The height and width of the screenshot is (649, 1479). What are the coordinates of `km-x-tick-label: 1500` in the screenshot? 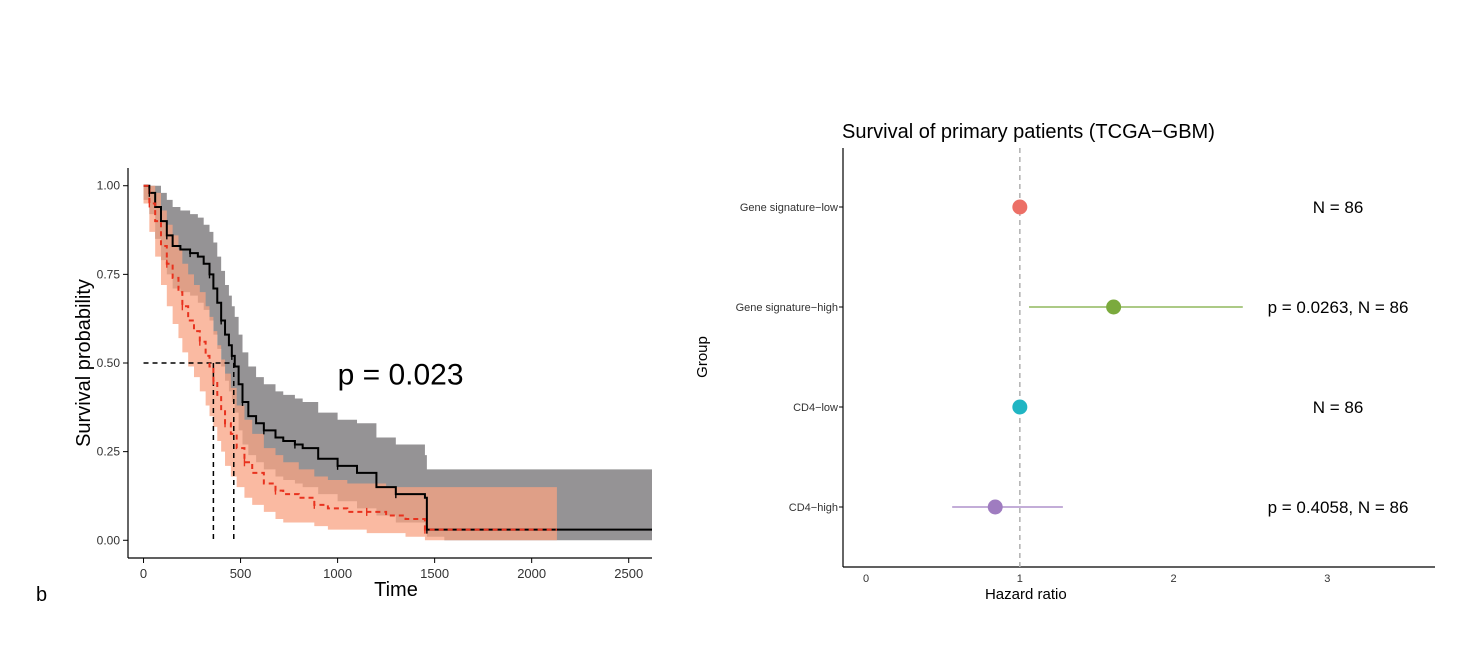 It's located at (434, 573).